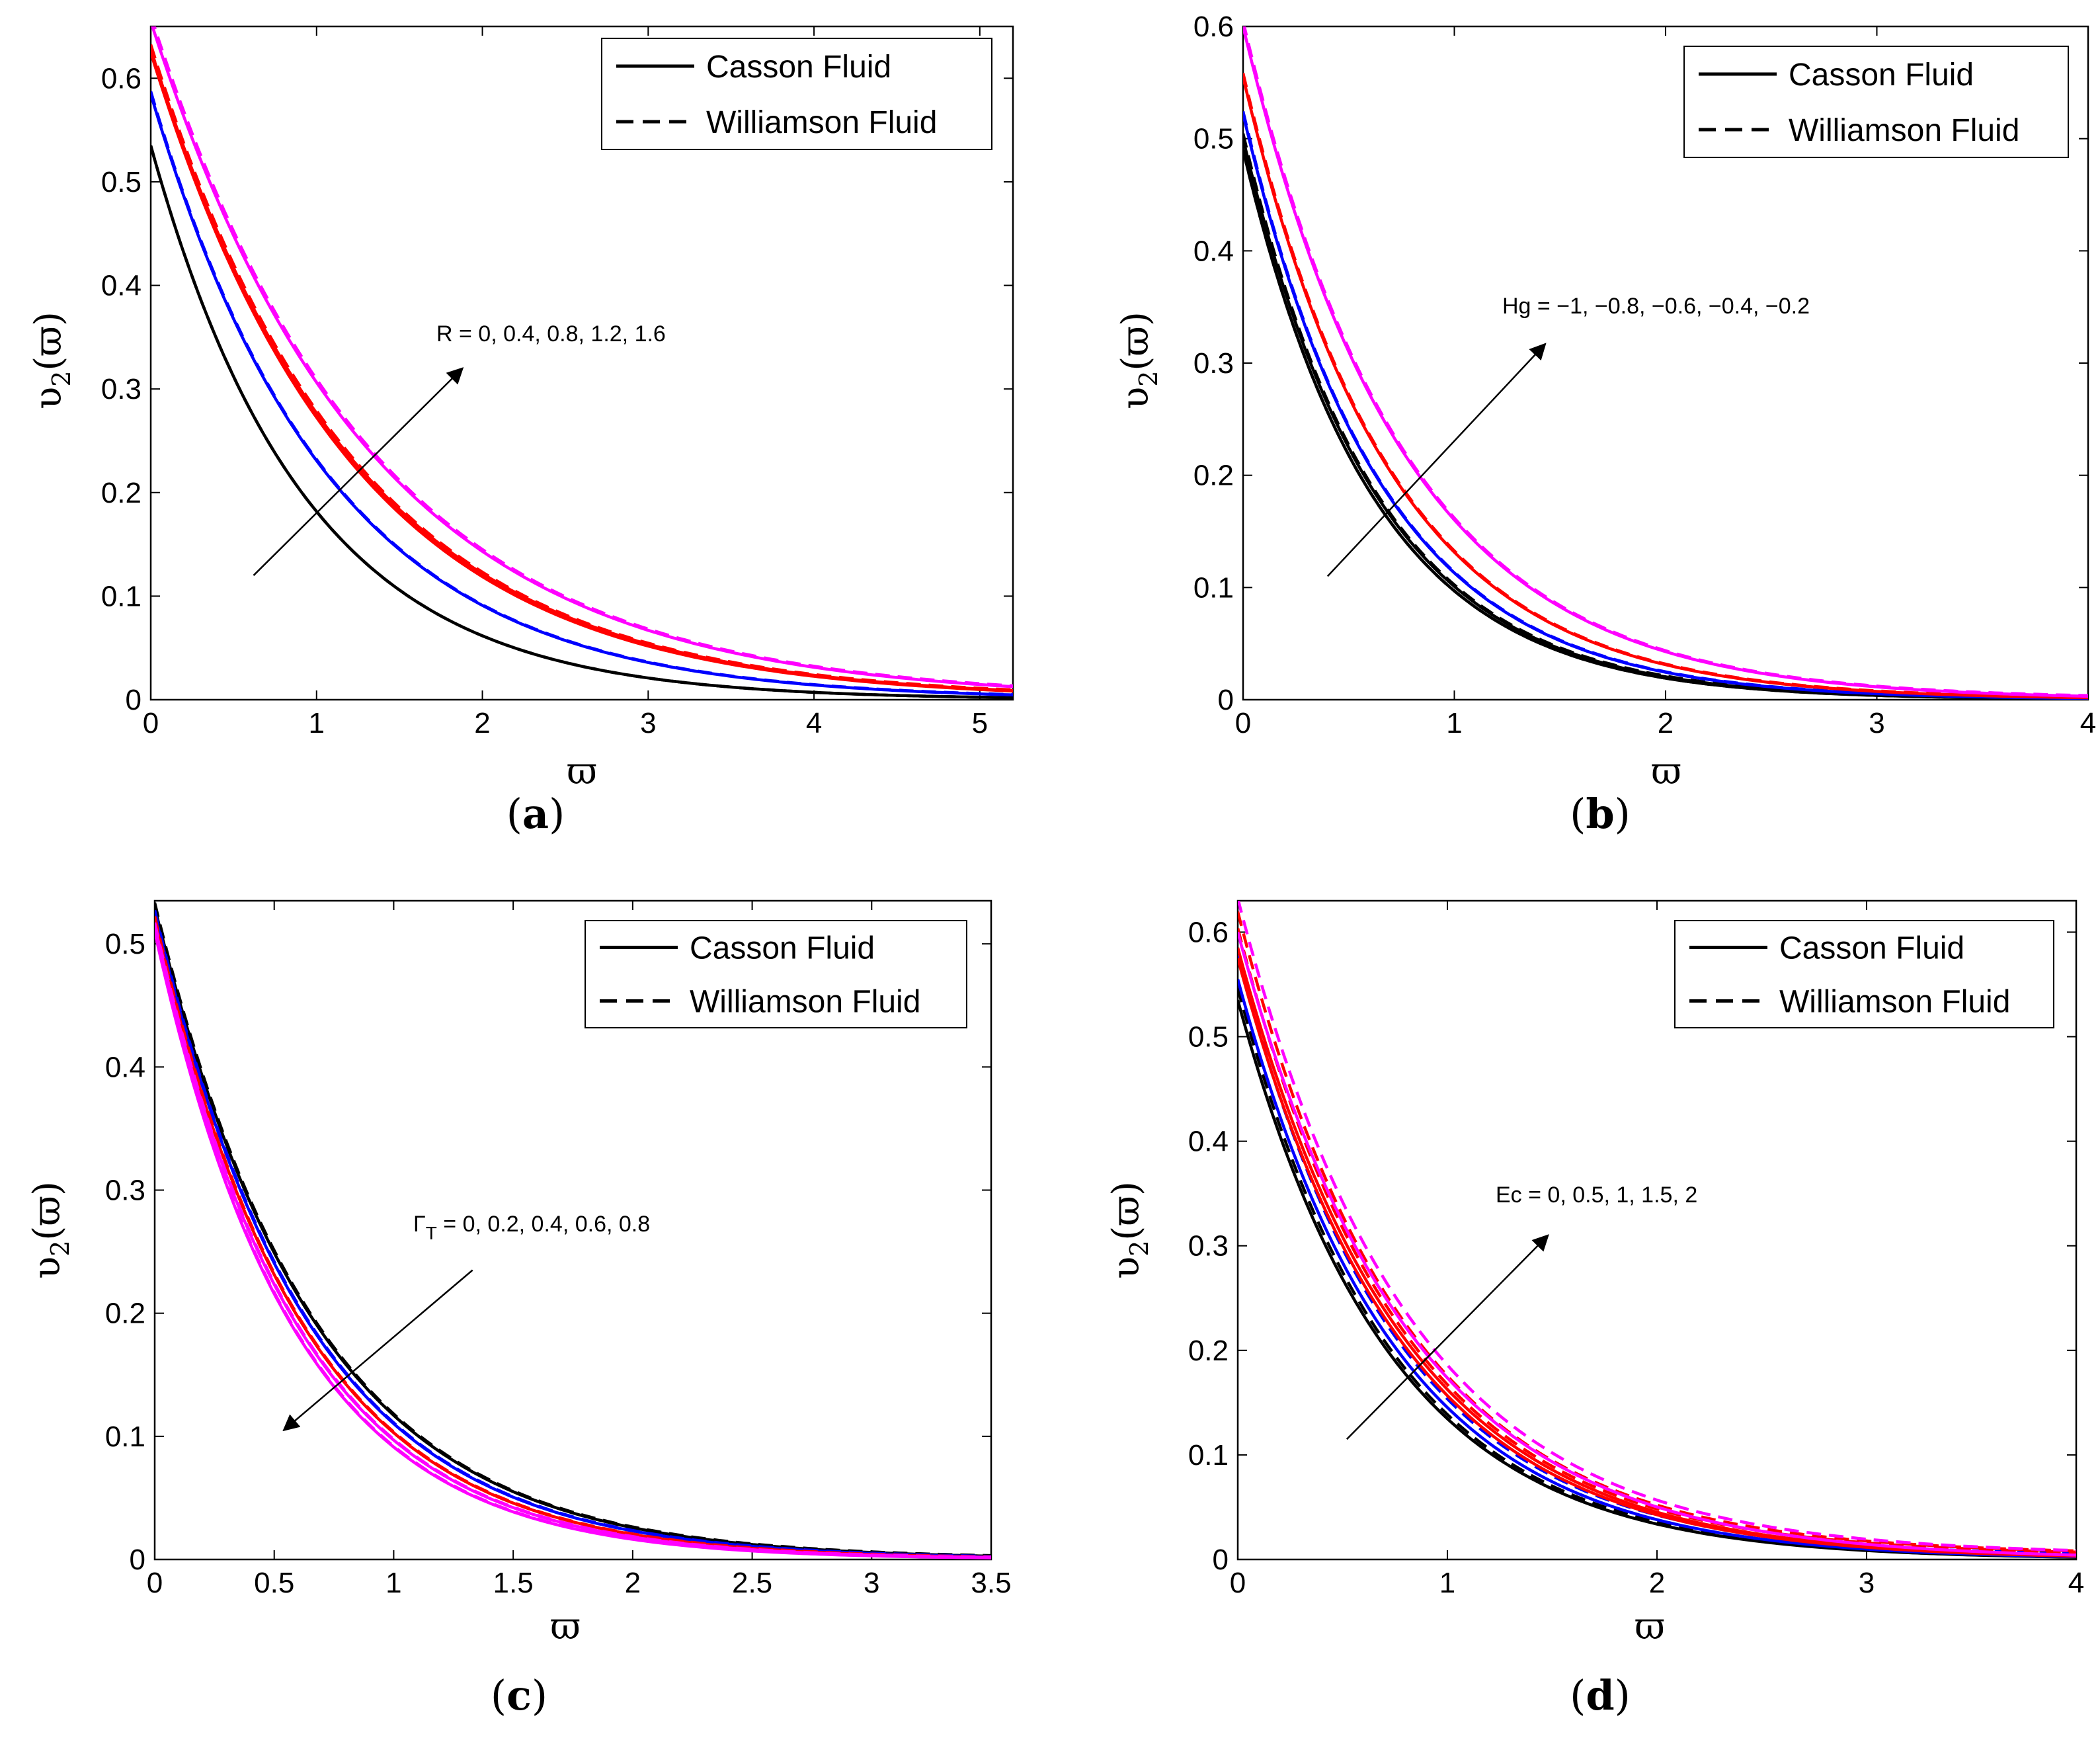 The height and width of the screenshot is (1742, 2100). I want to click on annotation-main: Ec = 0, 0.5, 1, 1.5, 2, so click(1596, 1195).